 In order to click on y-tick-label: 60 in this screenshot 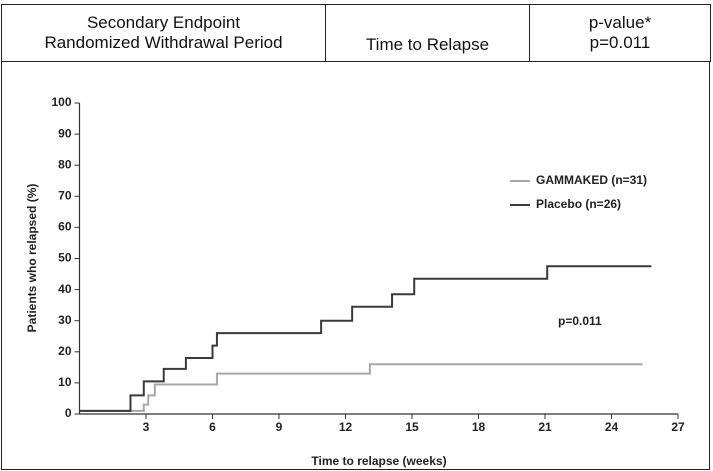, I will do `click(65, 227)`.